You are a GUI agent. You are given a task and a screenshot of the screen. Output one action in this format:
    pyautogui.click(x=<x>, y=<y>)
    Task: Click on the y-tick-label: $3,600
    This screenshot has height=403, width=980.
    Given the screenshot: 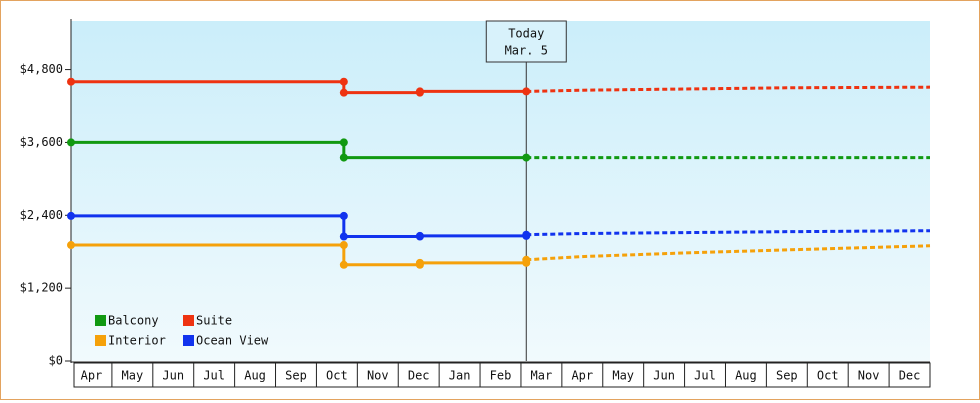 What is the action you would take?
    pyautogui.click(x=41, y=142)
    